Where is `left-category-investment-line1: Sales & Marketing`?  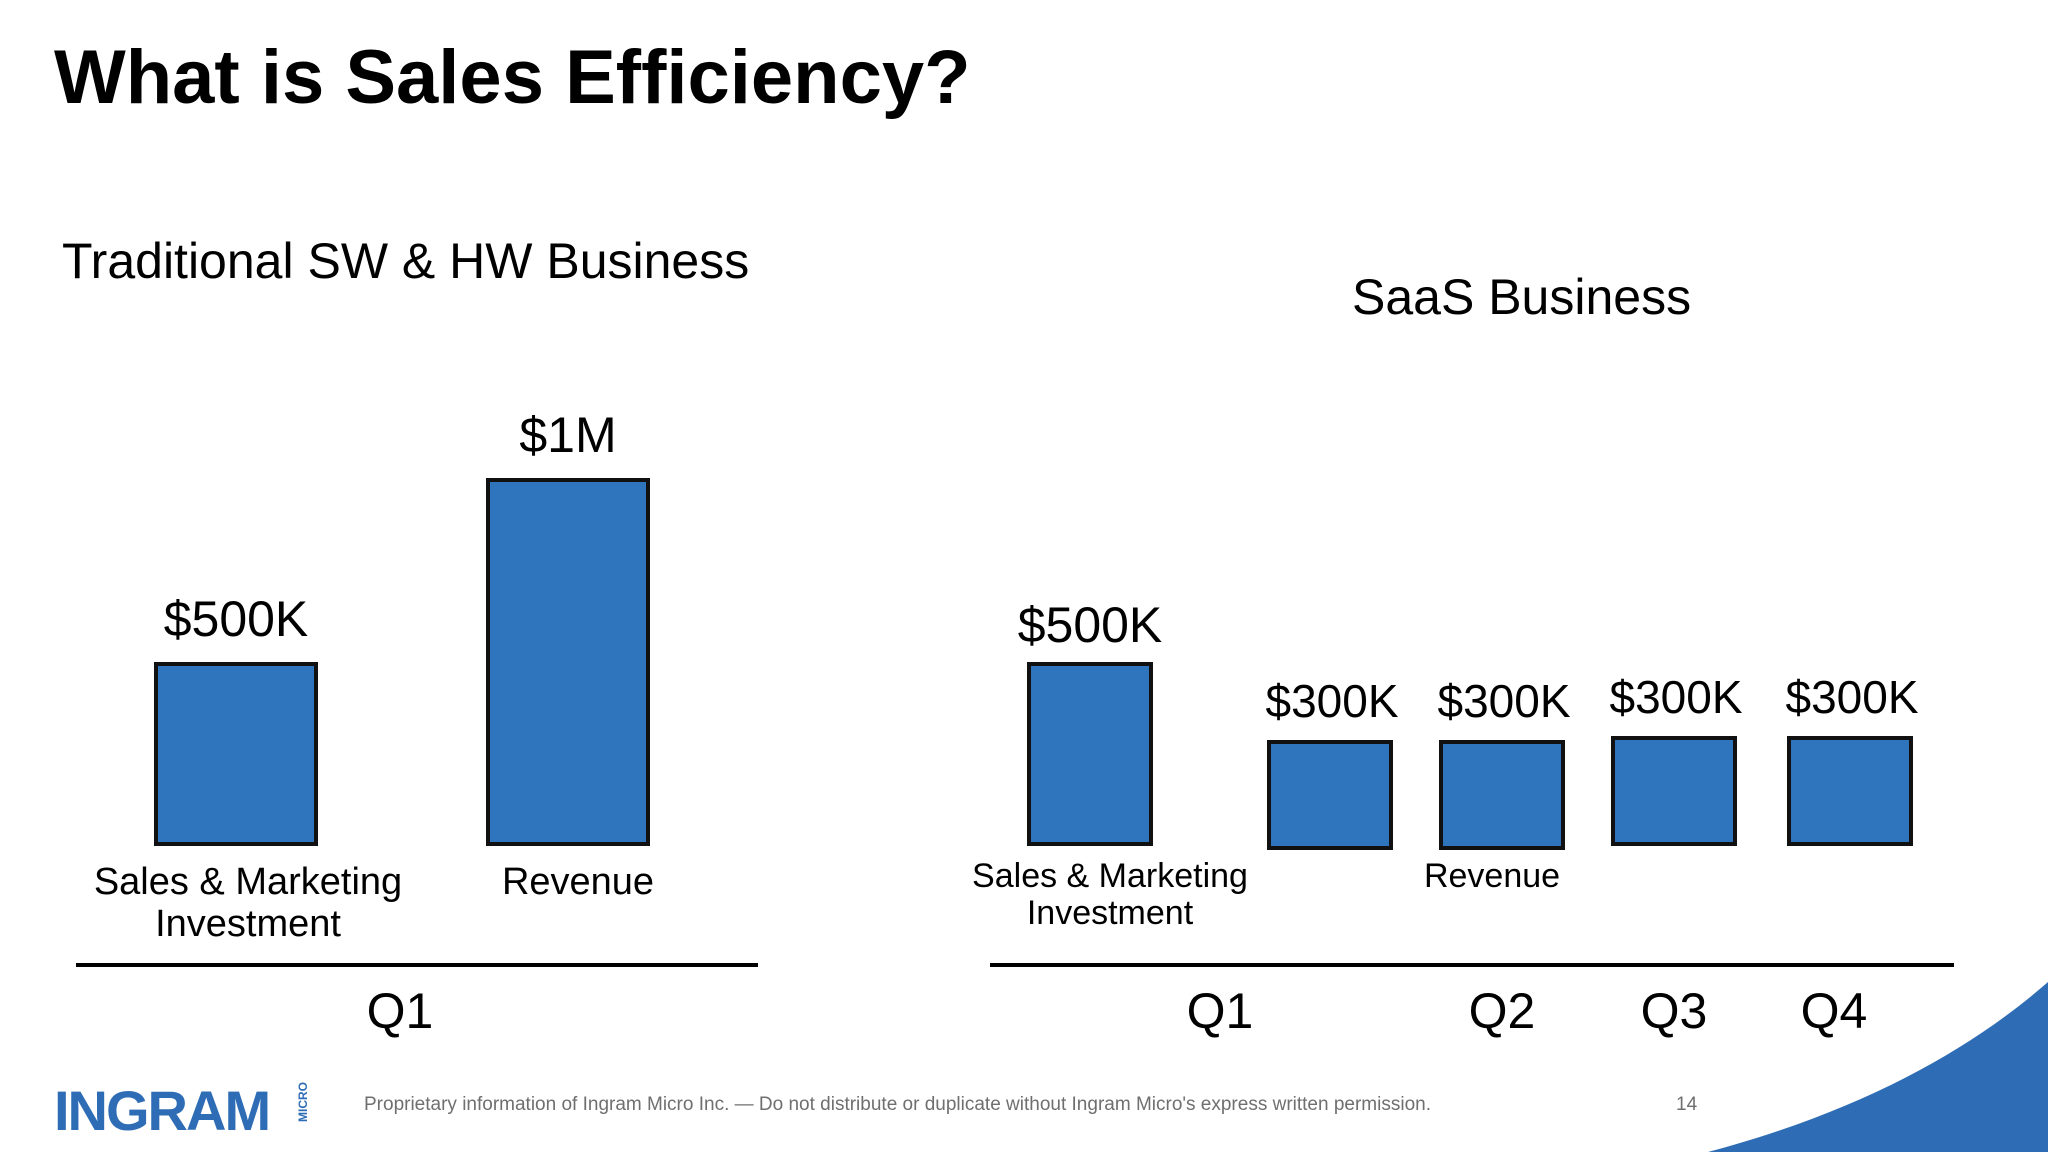
left-category-investment-line1: Sales & Marketing is located at coordinates (248, 882).